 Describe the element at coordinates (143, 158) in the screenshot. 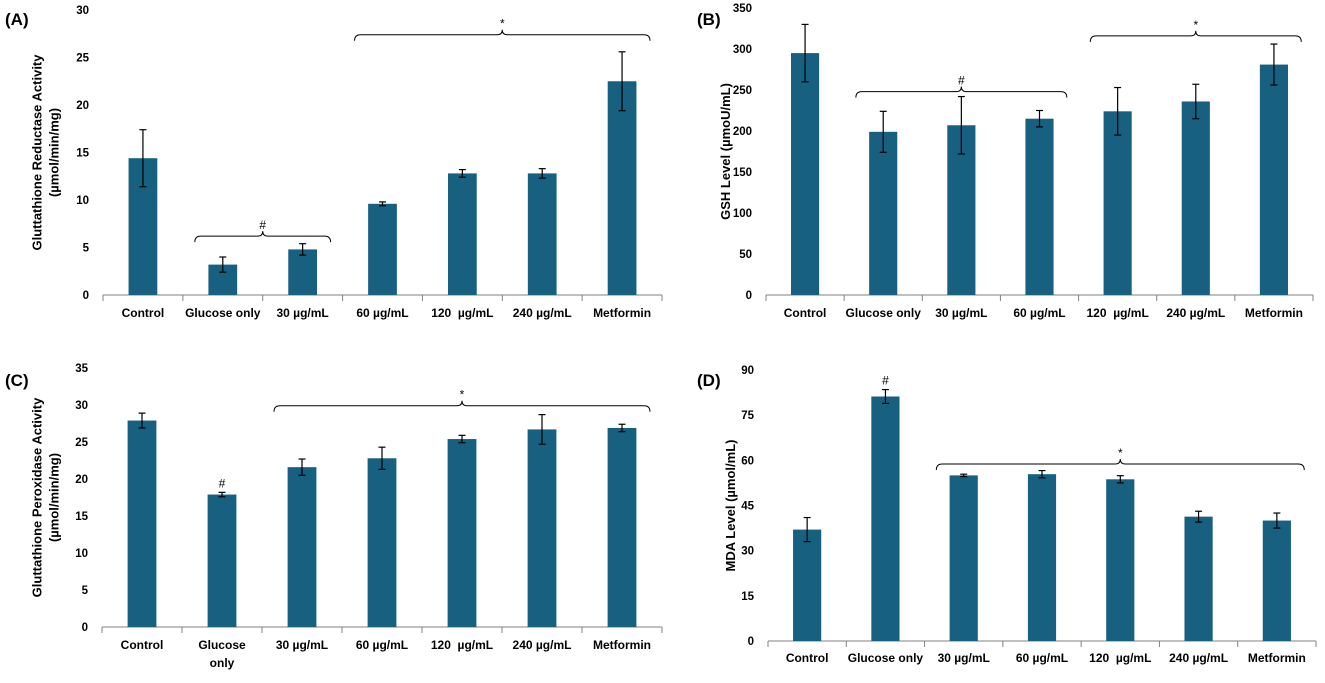

I see `panel-a-error-bar-control` at that location.